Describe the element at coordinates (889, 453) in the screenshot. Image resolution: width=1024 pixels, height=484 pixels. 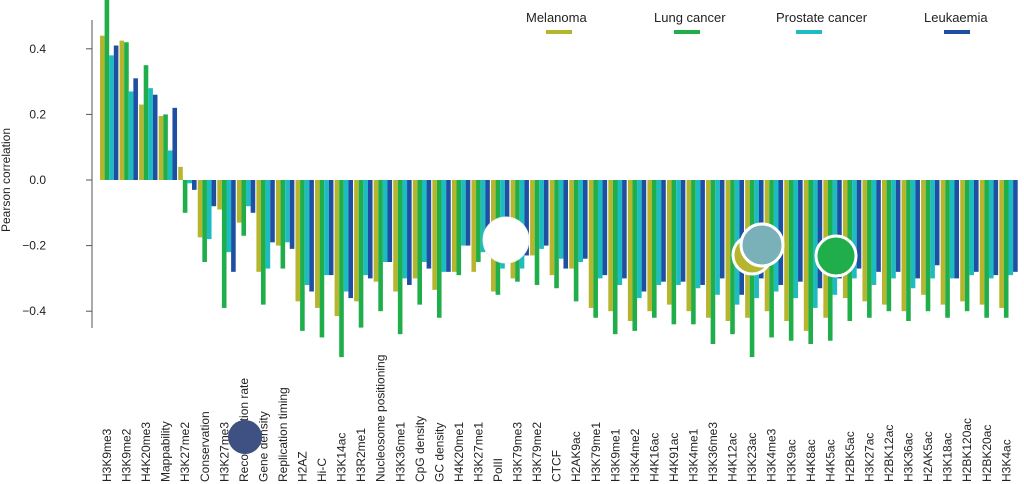
I see `category-label: H2BK12ac` at that location.